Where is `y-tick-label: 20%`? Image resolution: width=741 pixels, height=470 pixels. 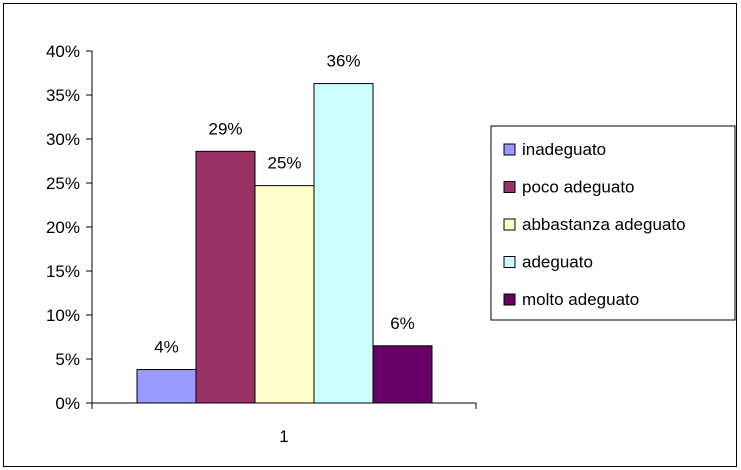
y-tick-label: 20% is located at coordinates (63, 227).